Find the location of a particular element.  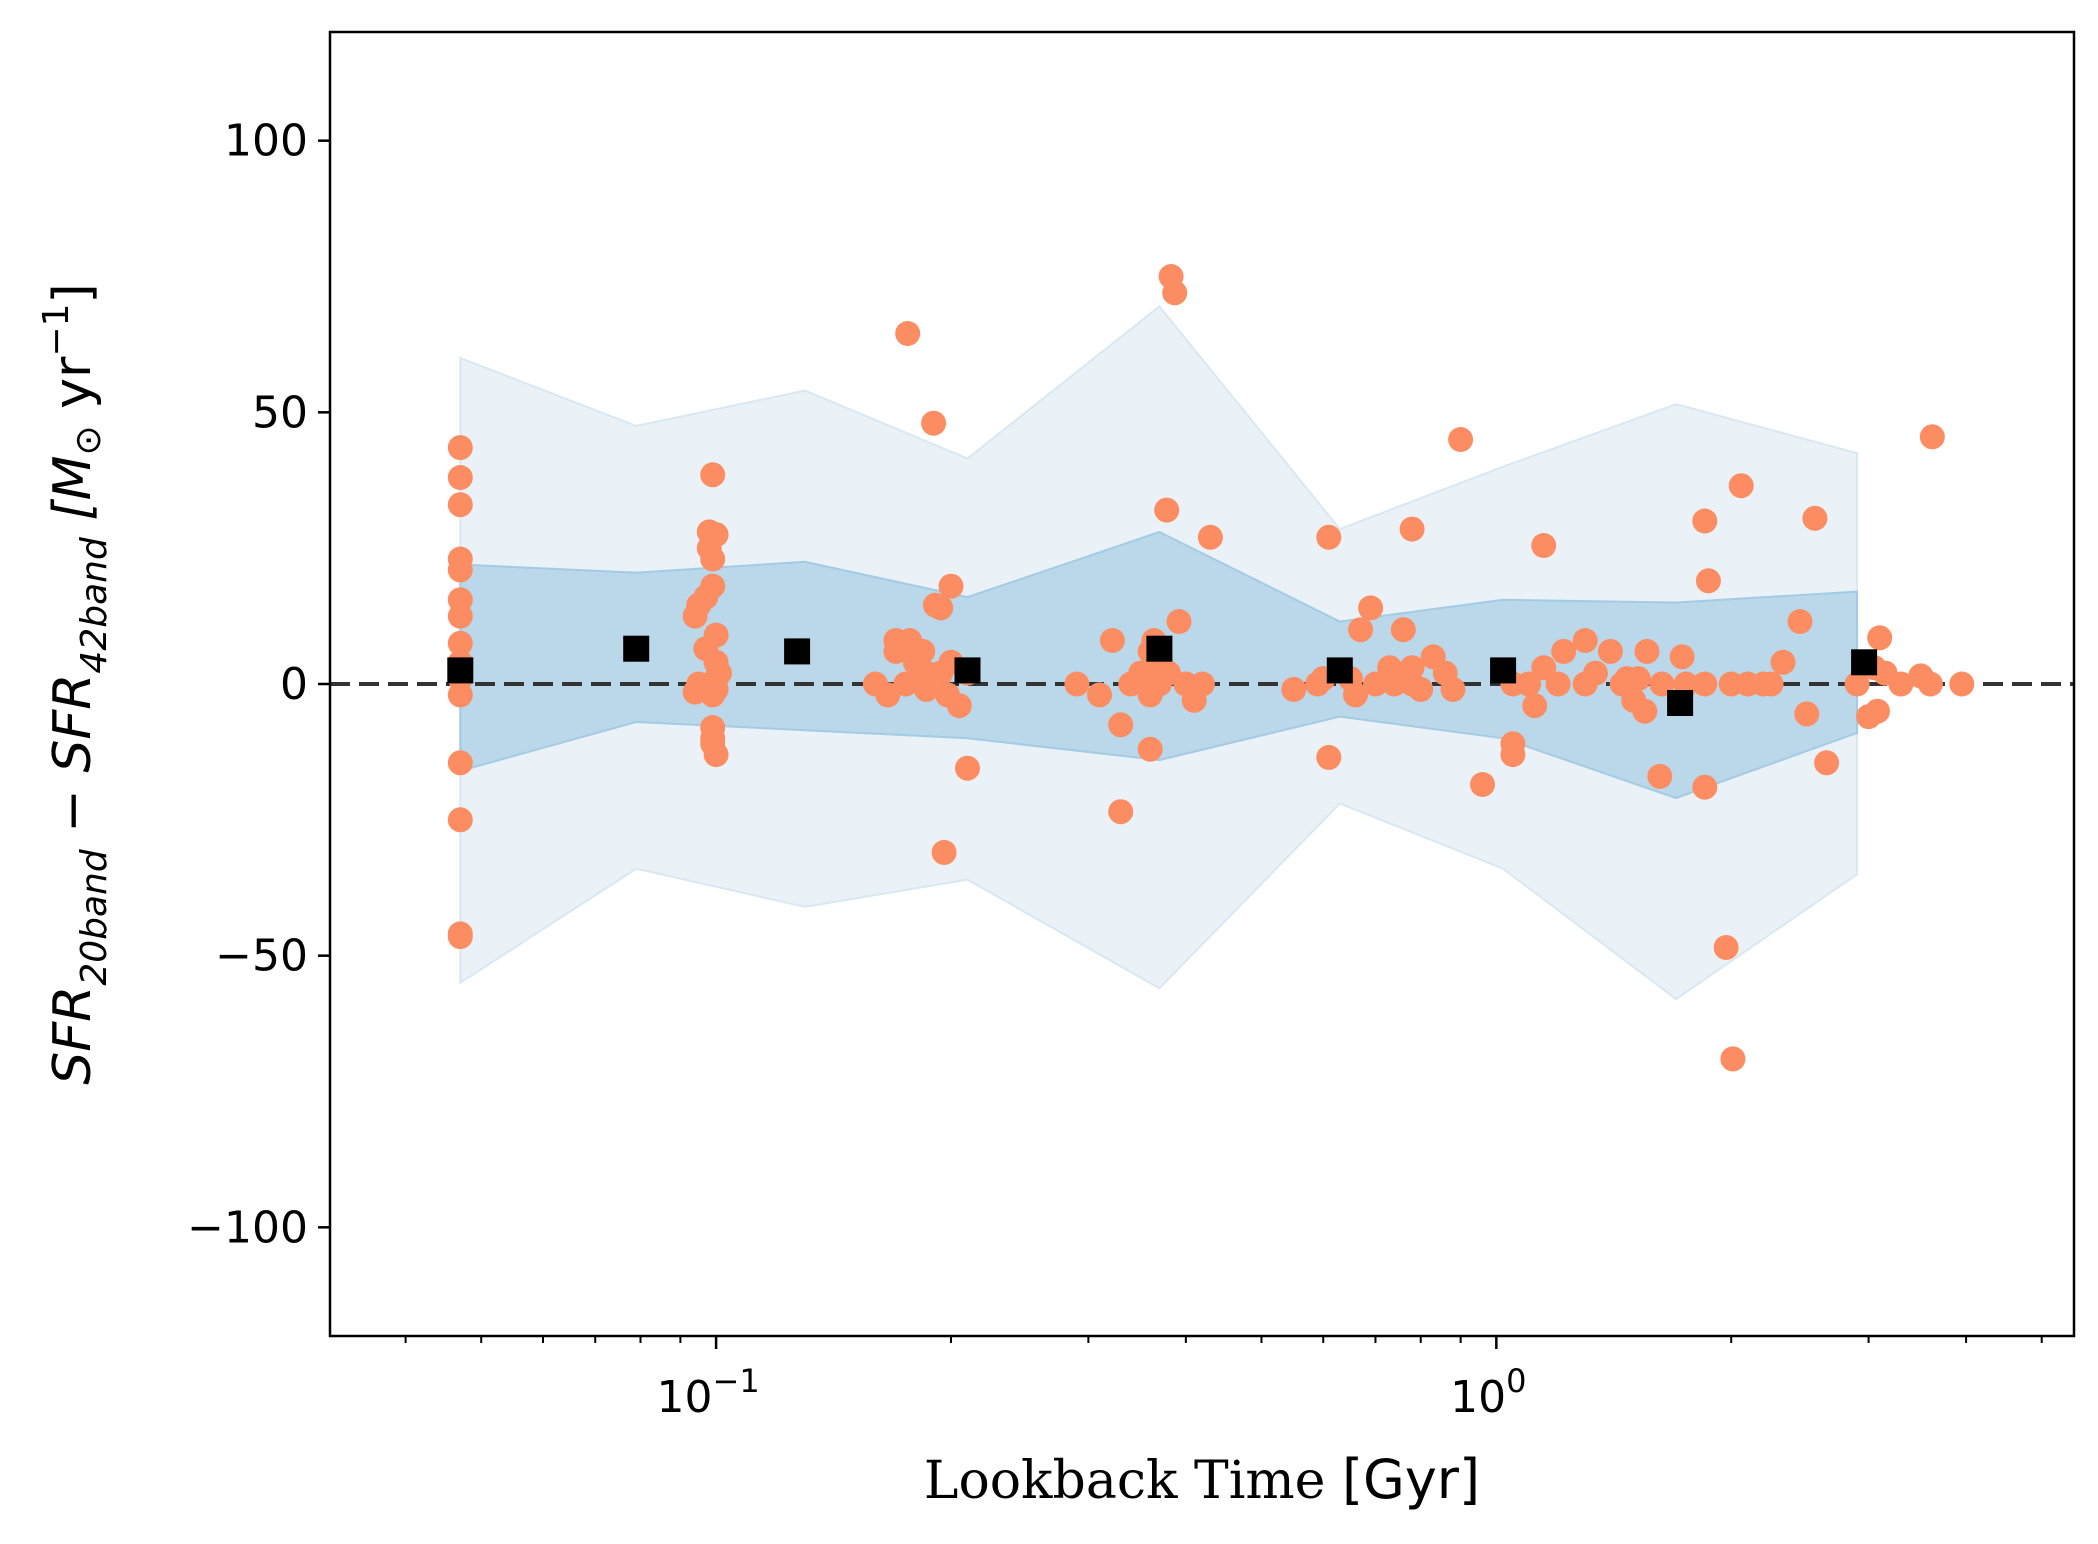

x-axis-ticks: 10−1 100 is located at coordinates (1223, 1379).